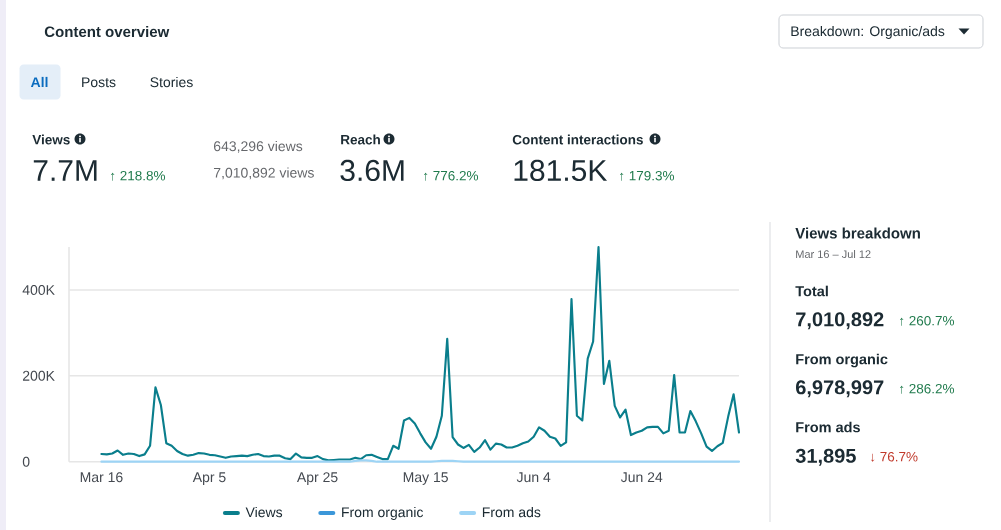  Describe the element at coordinates (868, 32) in the screenshot. I see `text: Breakdown: Organic/ads` at that location.